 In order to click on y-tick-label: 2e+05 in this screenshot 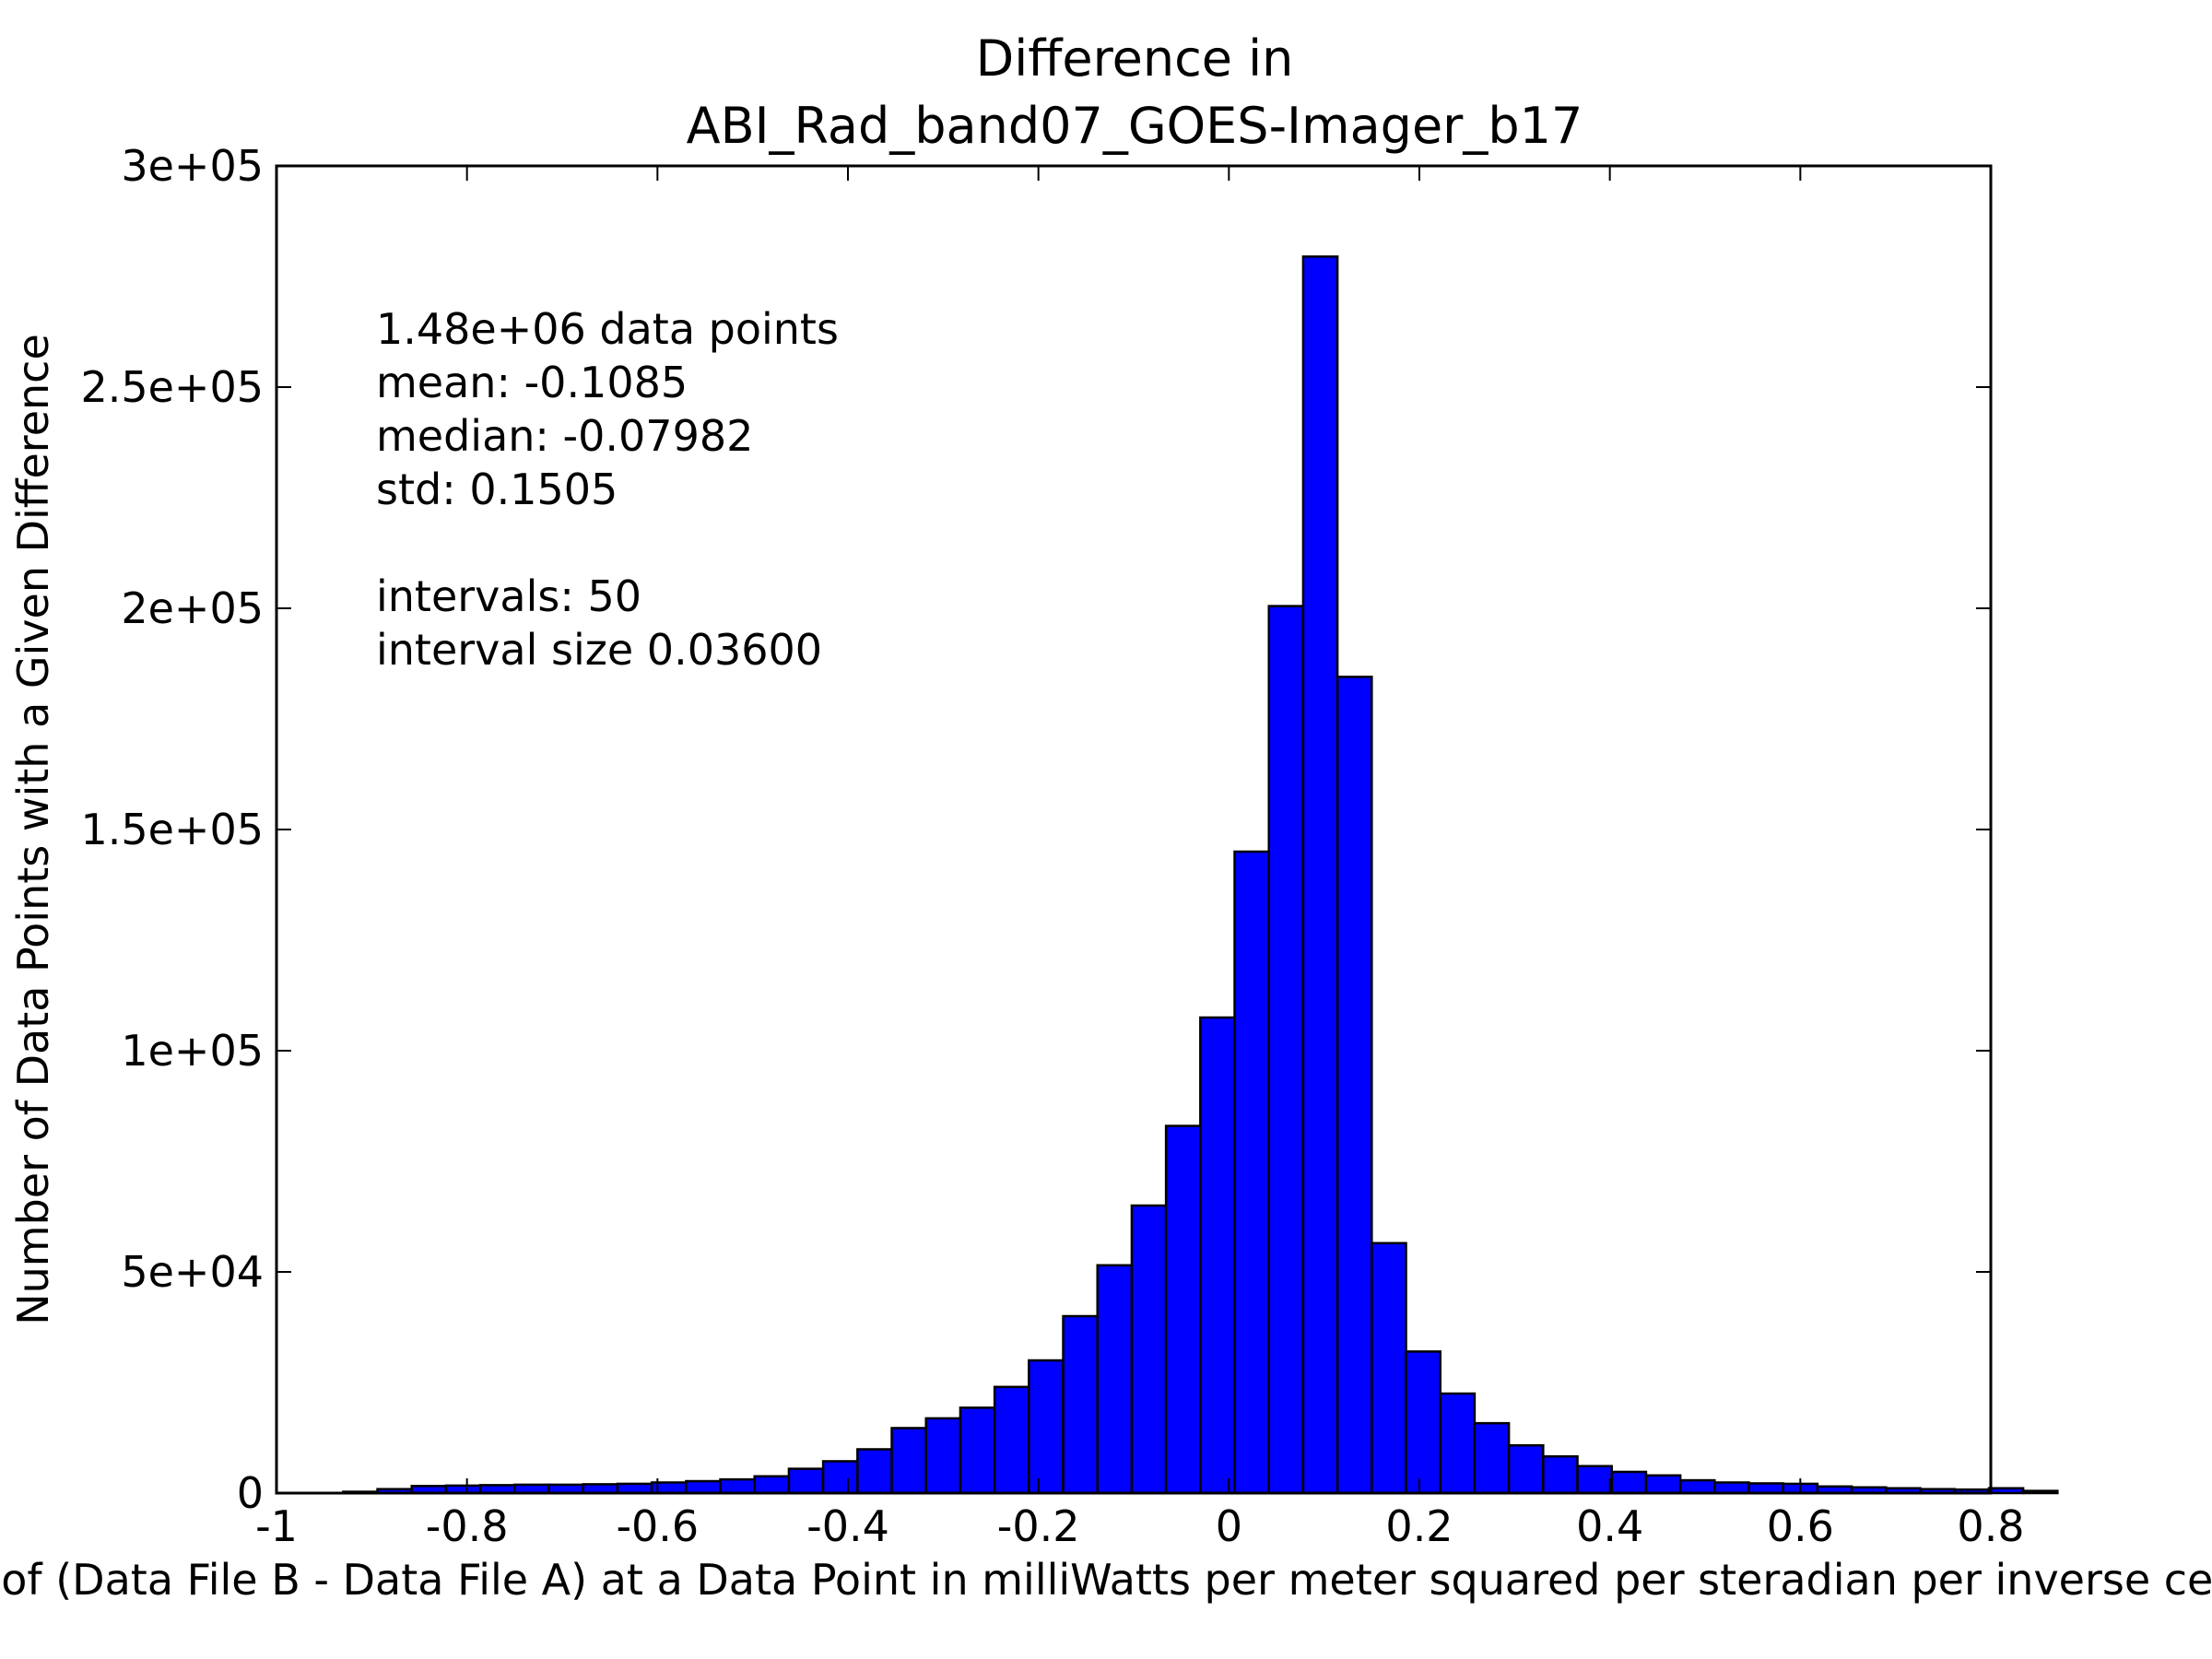, I will do `click(192, 608)`.